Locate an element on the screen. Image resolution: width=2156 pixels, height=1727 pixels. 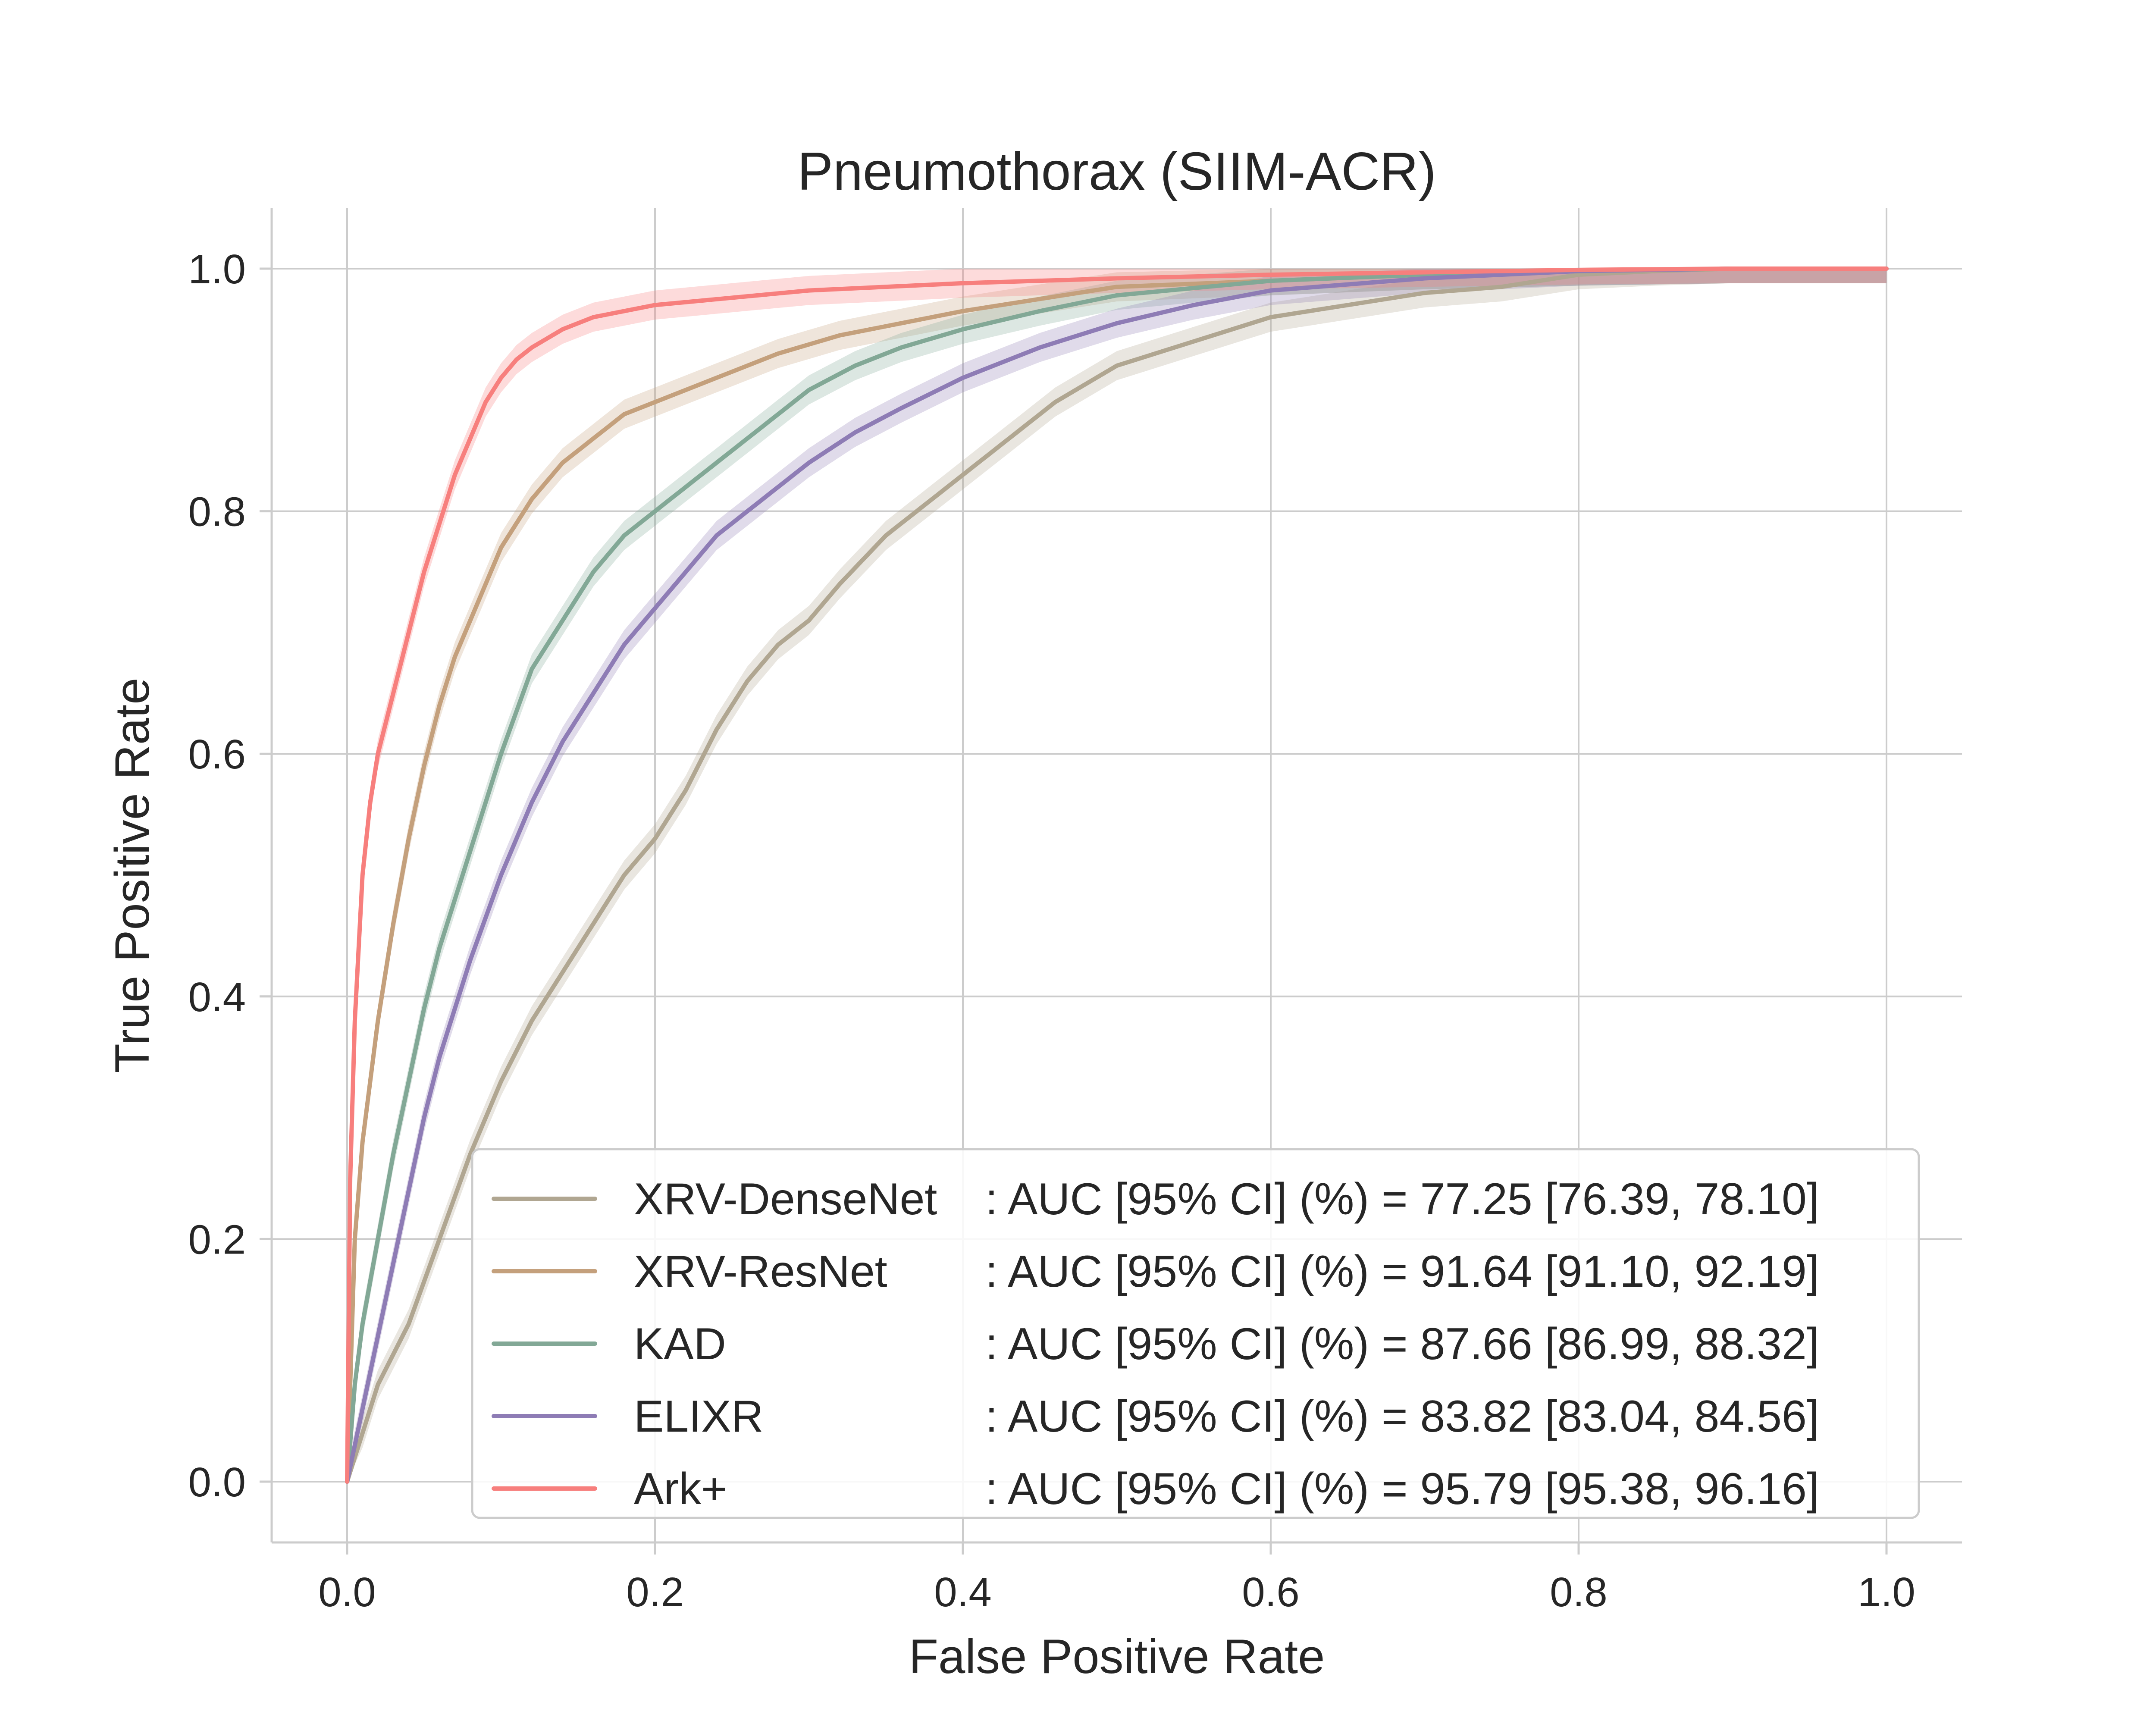
legend-series-name: XRV-ResNet is located at coordinates (760, 1272).